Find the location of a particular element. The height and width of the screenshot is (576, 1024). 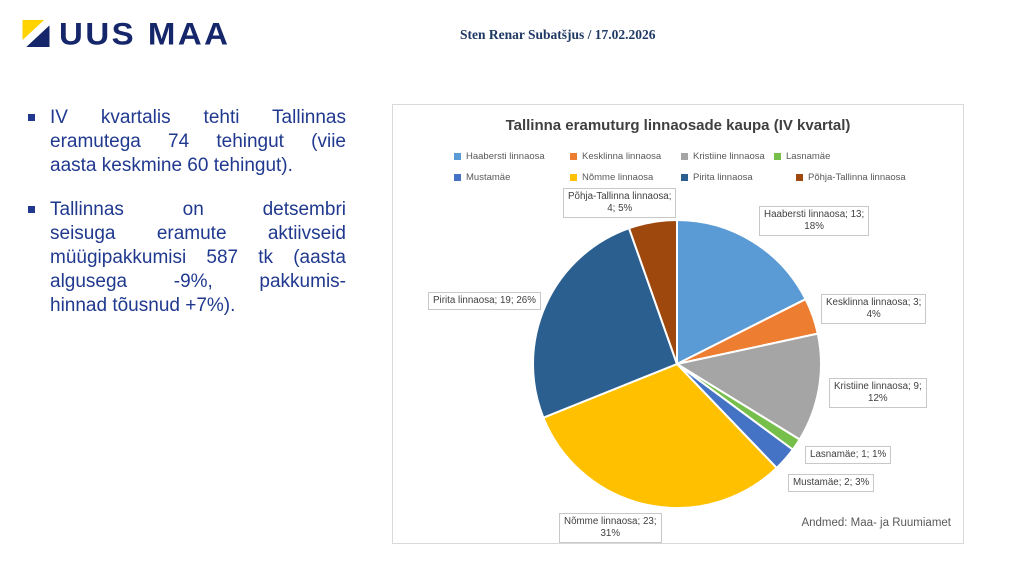

pie-label-kristiine-linnaosa: Kristiine linnaosa; 9; 12% is located at coordinates (878, 393).